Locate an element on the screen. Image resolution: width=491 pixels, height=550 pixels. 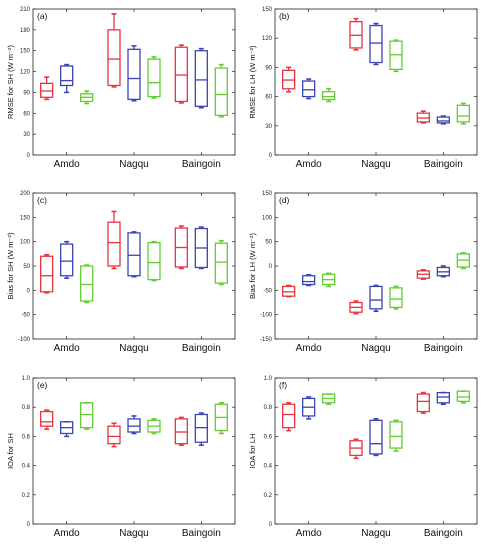
y-axis-label: RMSE for LH (W m⁻²) is located at coordinates (252, 82).